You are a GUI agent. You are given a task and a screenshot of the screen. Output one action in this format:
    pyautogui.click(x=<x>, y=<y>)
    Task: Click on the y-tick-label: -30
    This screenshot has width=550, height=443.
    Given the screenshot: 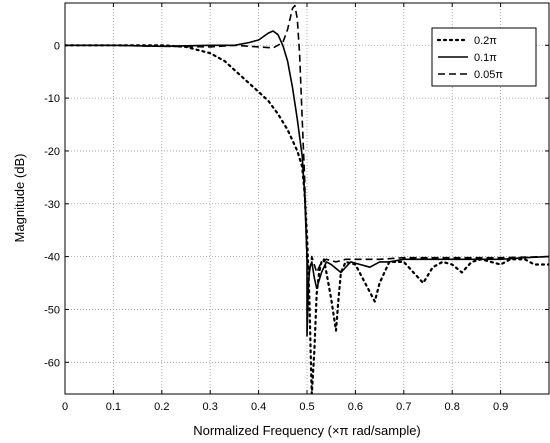 What is the action you would take?
    pyautogui.click(x=52, y=205)
    